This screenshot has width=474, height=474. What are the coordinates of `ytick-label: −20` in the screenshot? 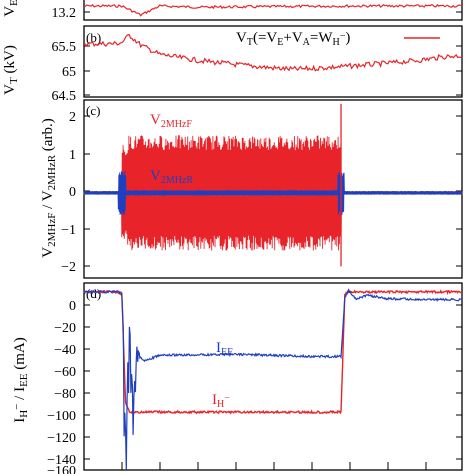 It's located at (65, 328).